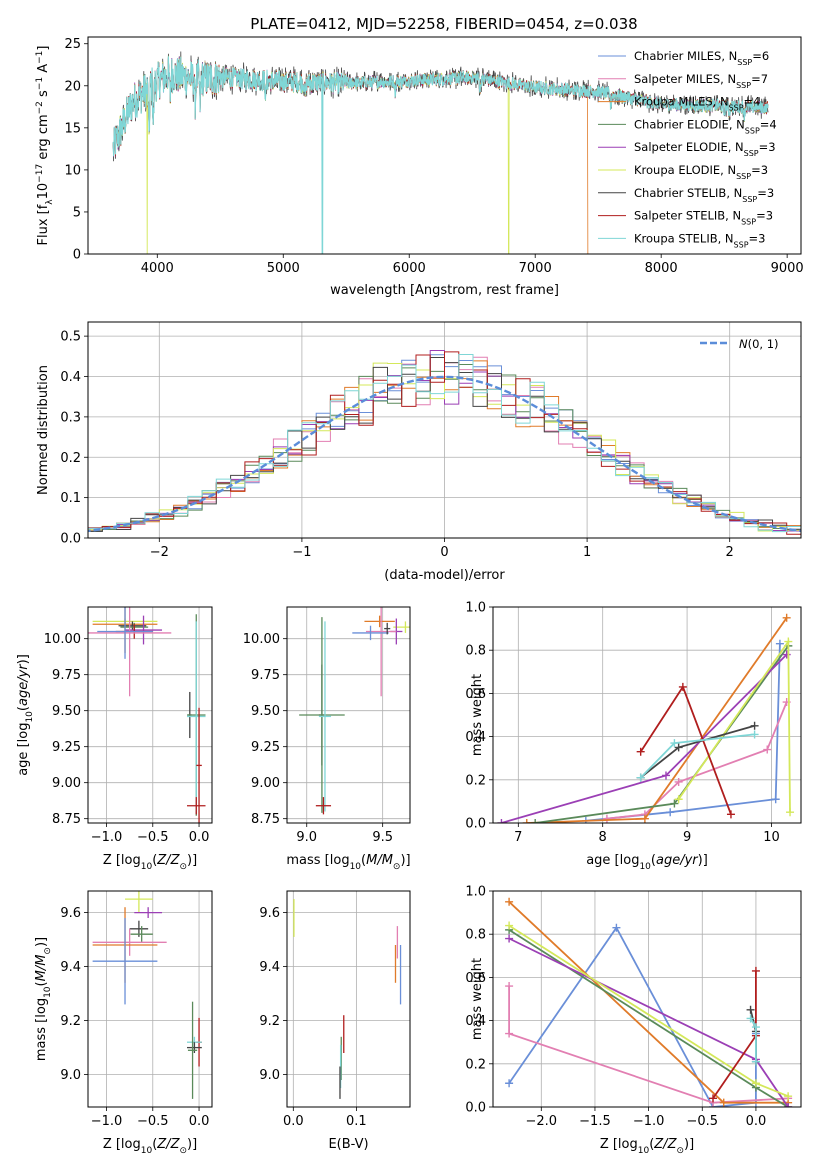  Describe the element at coordinates (269, 1075) in the screenshot. I see `y-tick-label: 9.0` at that location.